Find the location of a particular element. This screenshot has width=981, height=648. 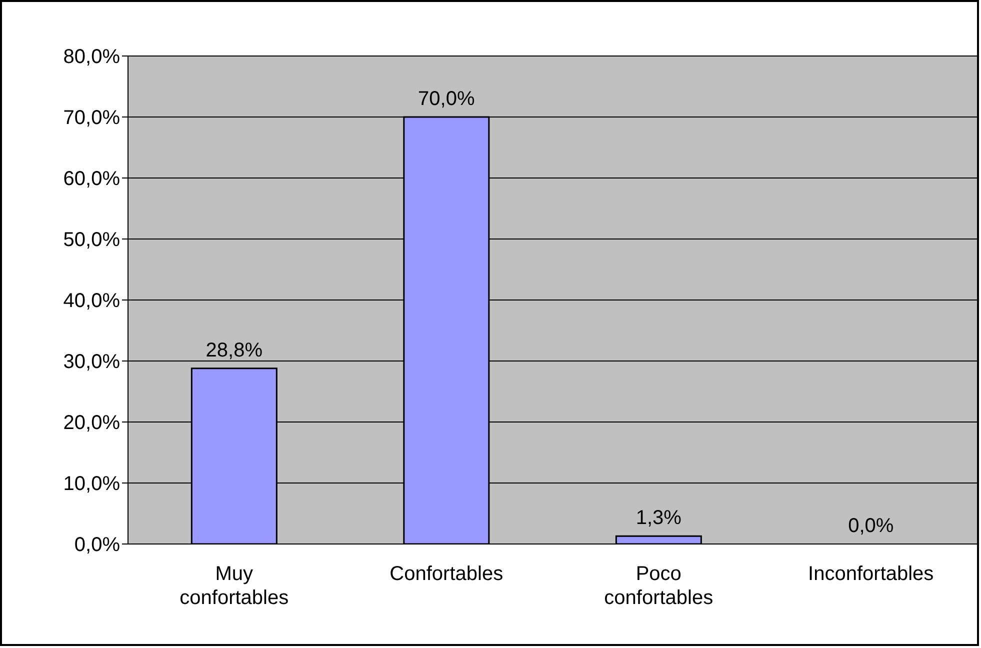

y-tick-label: 70,0% is located at coordinates (91, 118).